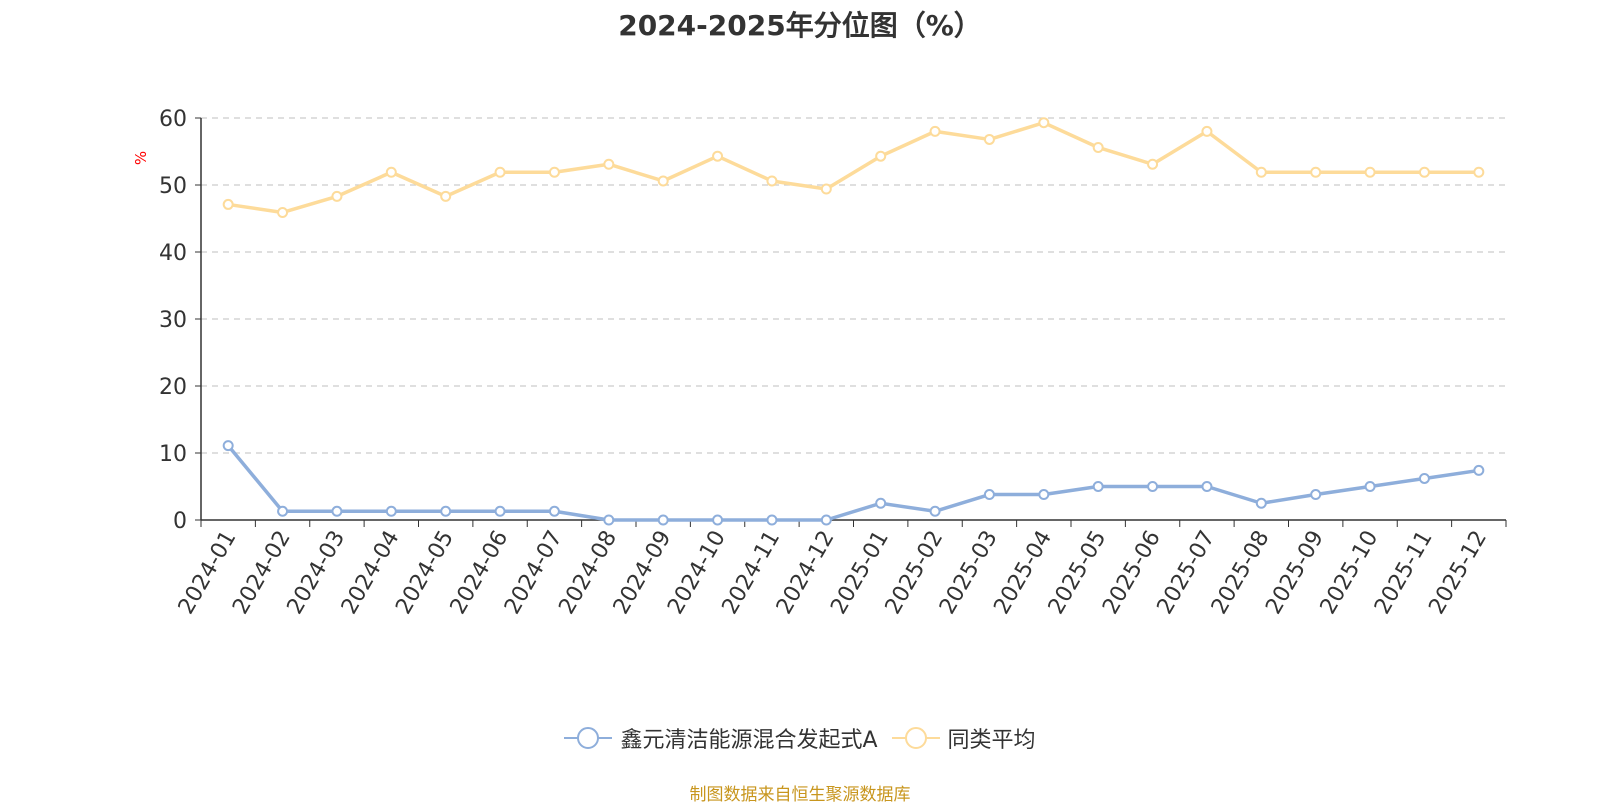 This screenshot has height=805, width=1600. Describe the element at coordinates (915, 738) in the screenshot. I see `legend-marker-peer-average` at that location.